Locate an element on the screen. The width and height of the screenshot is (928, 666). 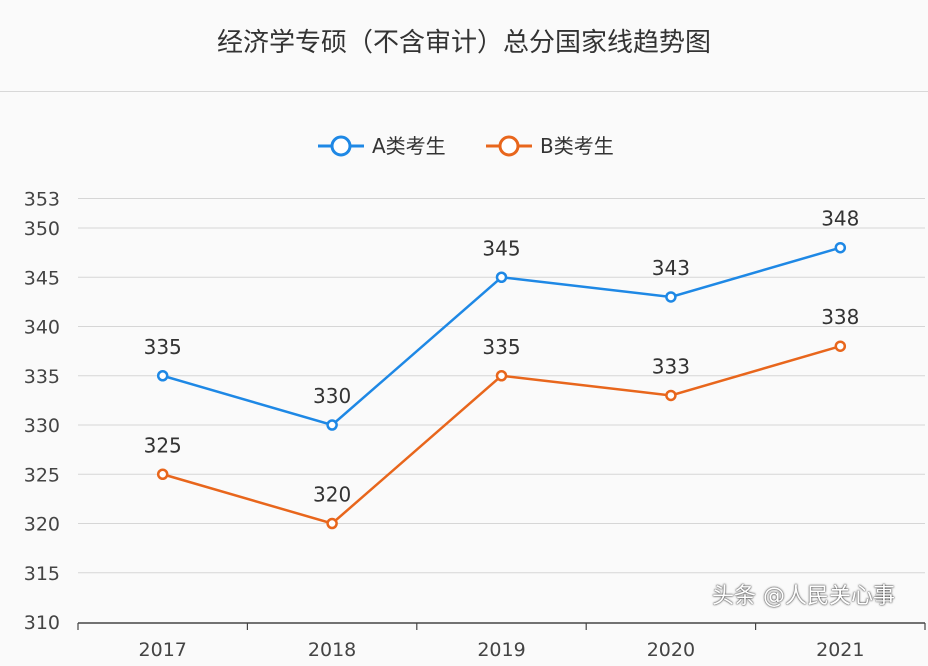
data-label: 338 is located at coordinates (840, 317).